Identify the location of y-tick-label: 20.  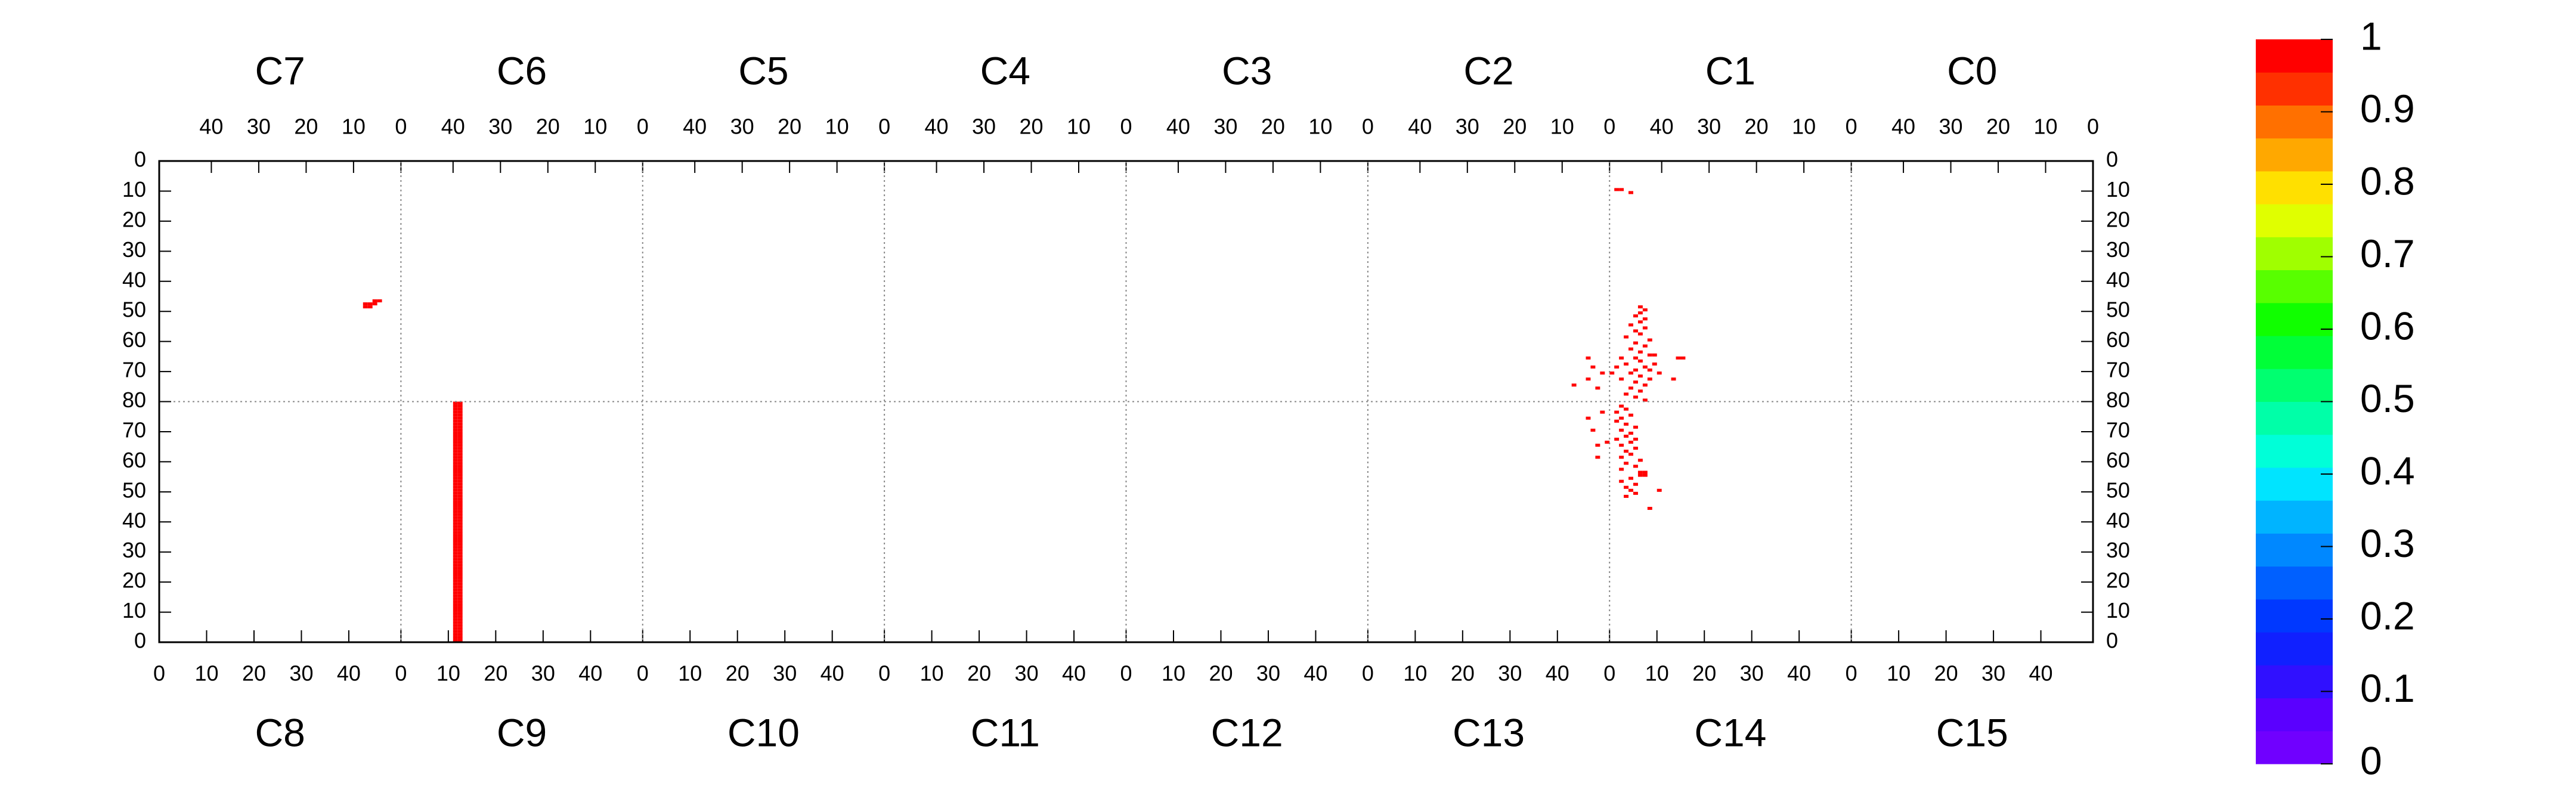
(134, 219).